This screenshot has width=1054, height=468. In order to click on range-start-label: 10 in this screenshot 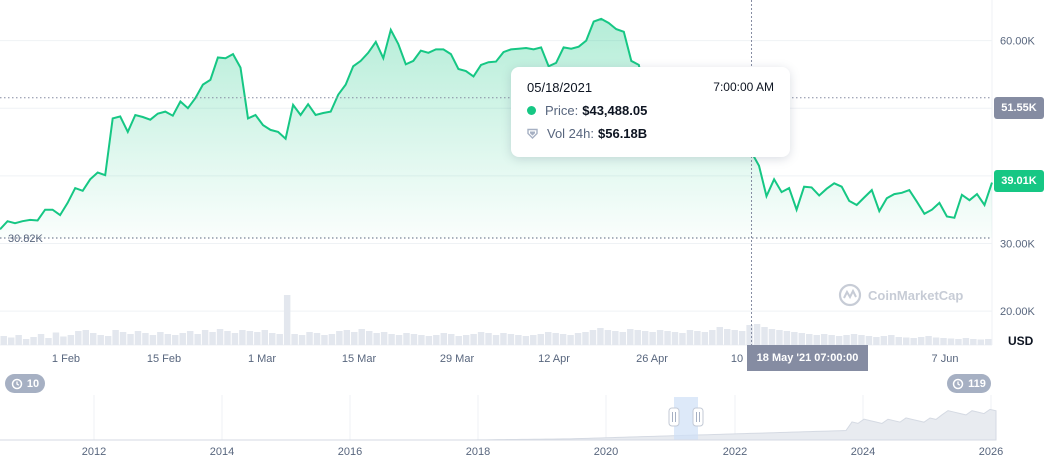, I will do `click(33, 383)`.